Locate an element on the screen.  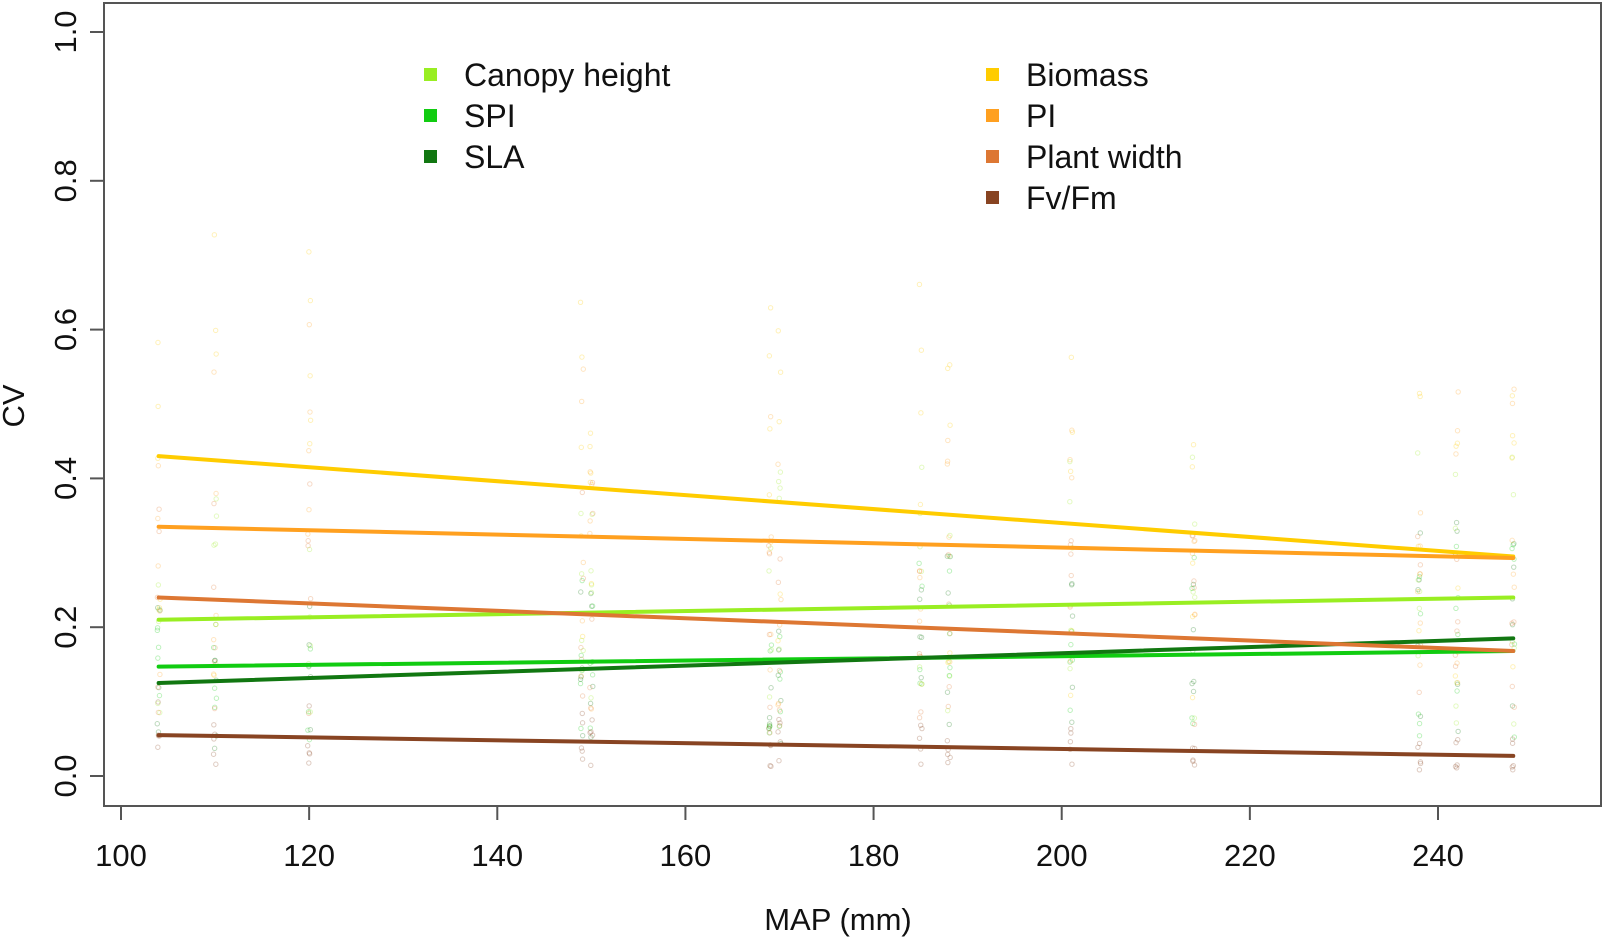
series-line-biomass is located at coordinates (836, 506).